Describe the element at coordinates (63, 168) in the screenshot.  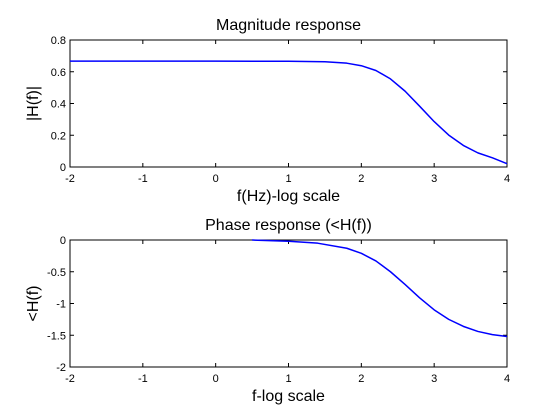
I see `magnitude-y-tick-label: 0` at that location.